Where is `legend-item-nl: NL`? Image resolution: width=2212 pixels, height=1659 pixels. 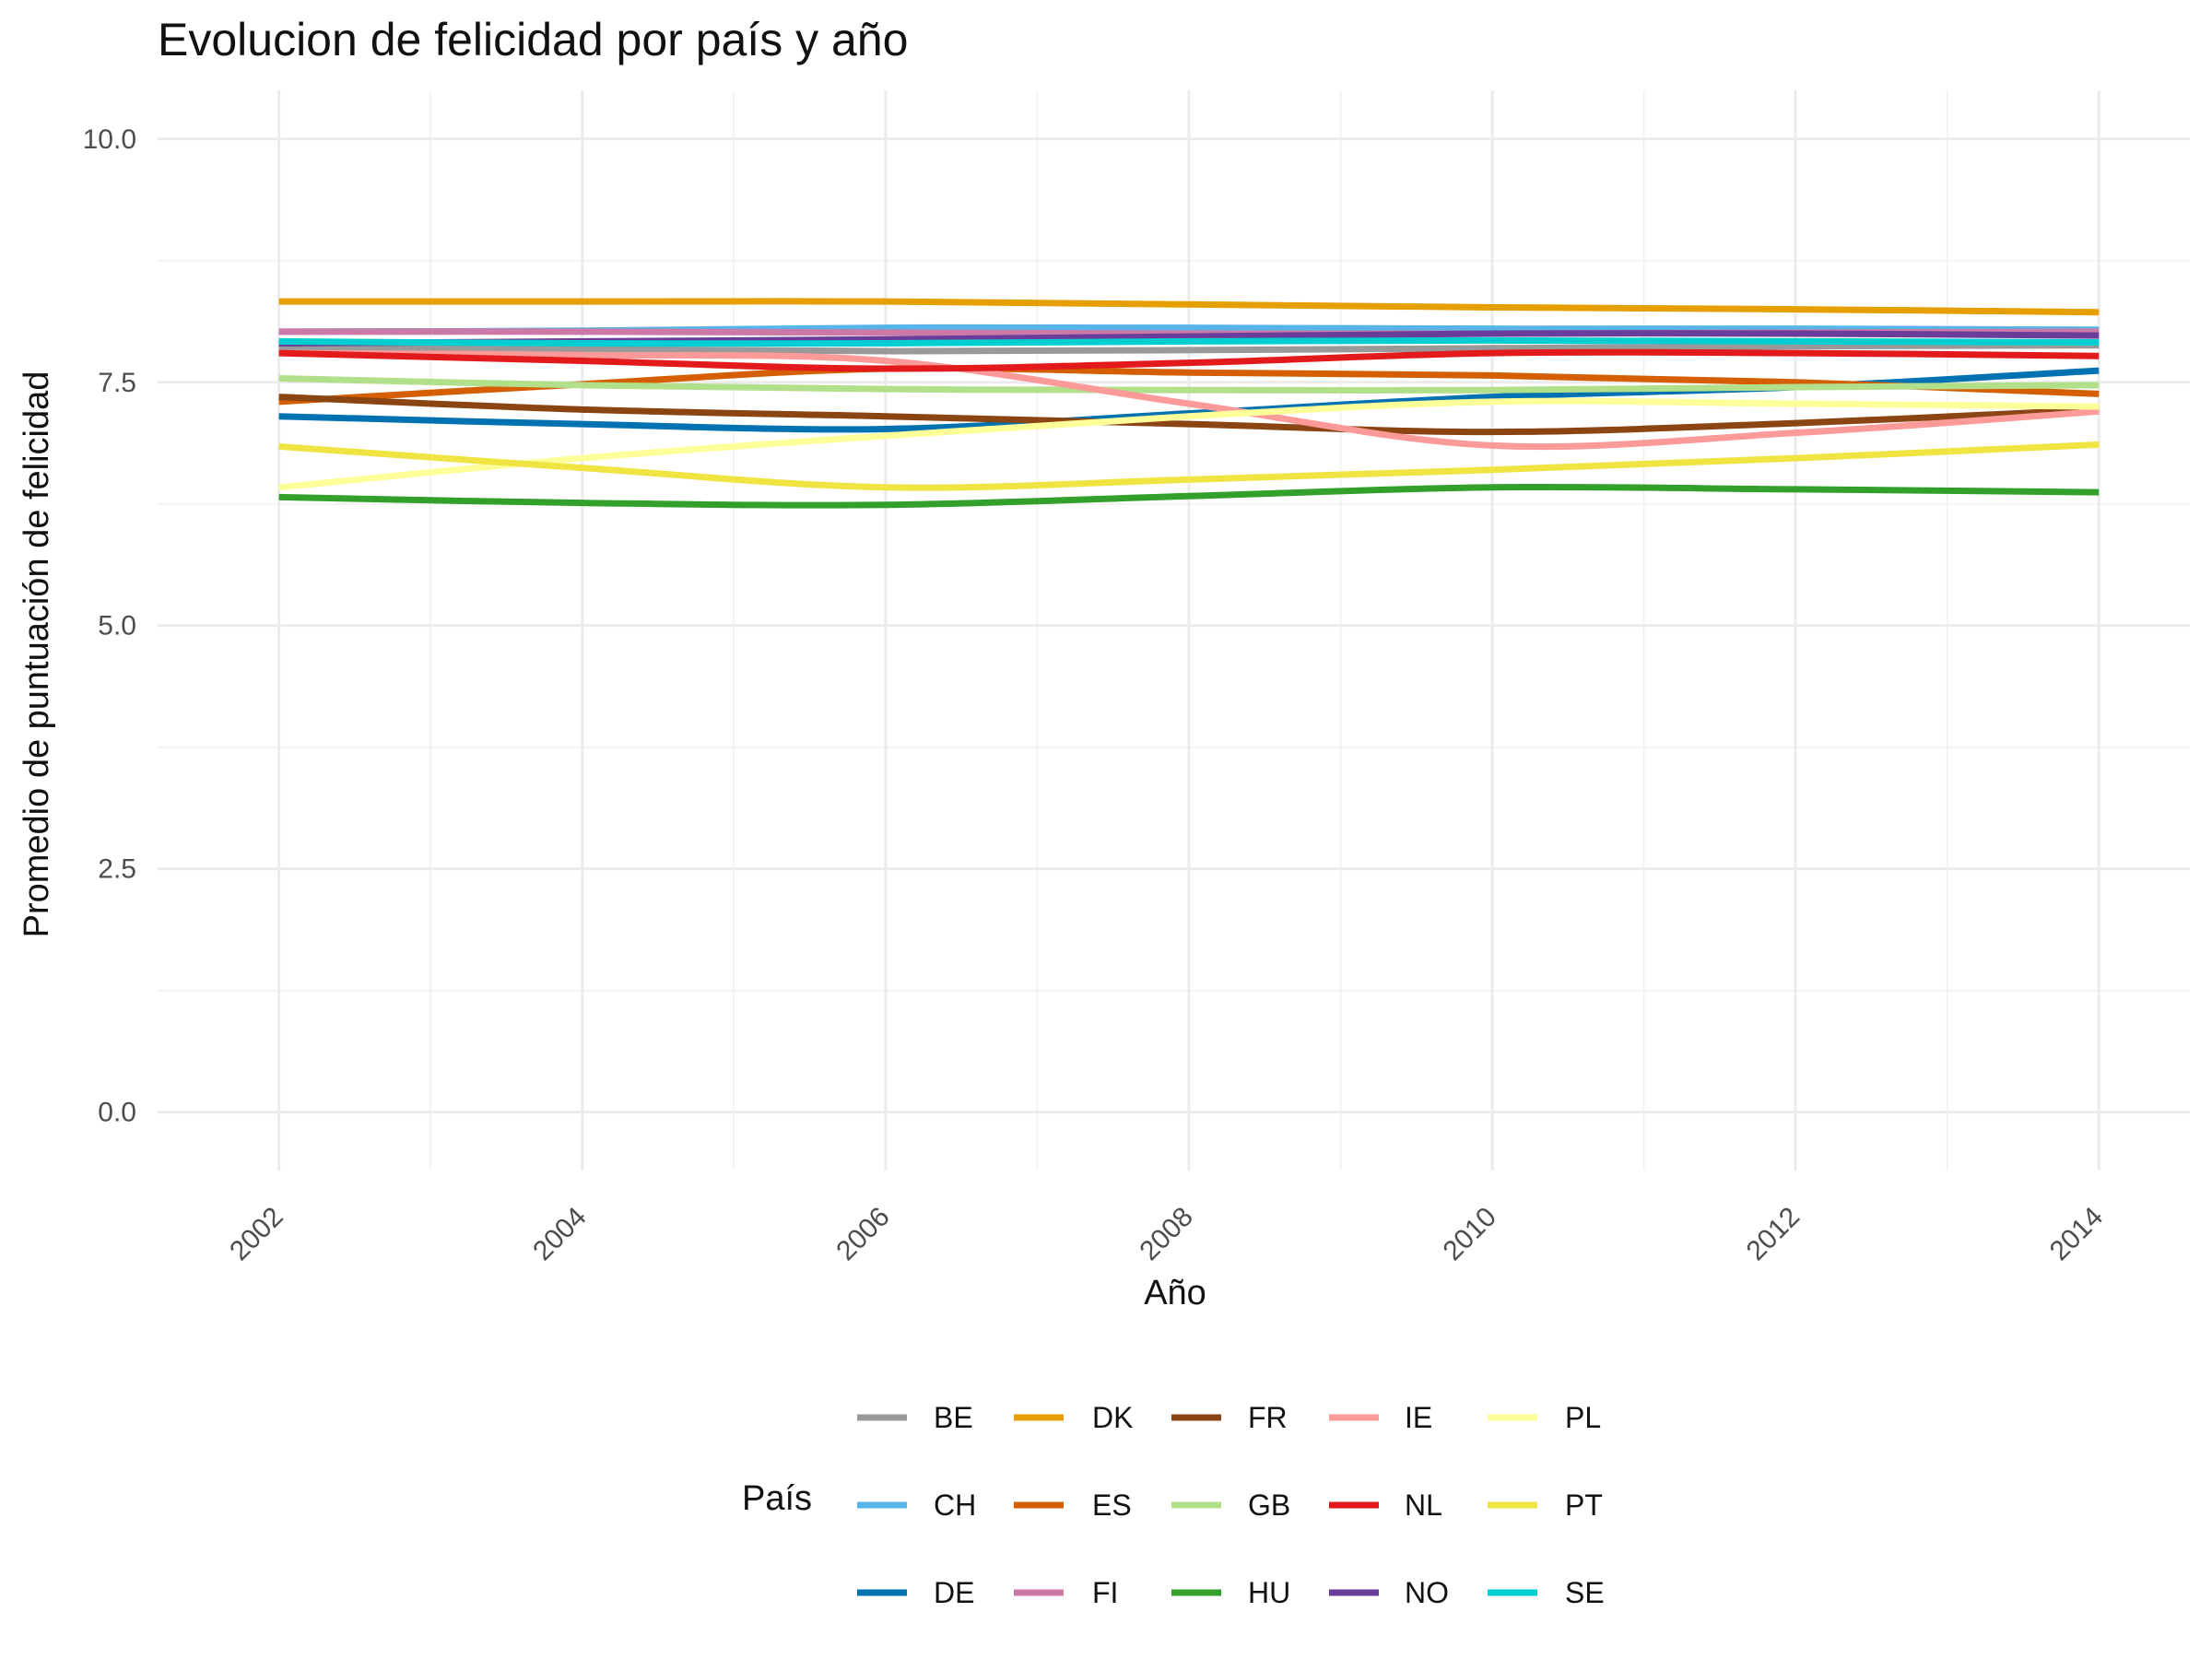 legend-item-nl: NL is located at coordinates (1385, 1505).